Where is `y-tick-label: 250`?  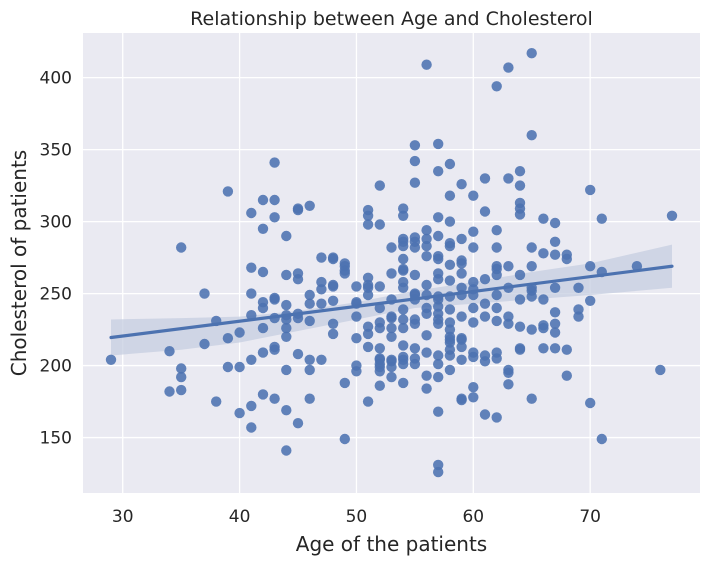 y-tick-label: 250 is located at coordinates (56, 295).